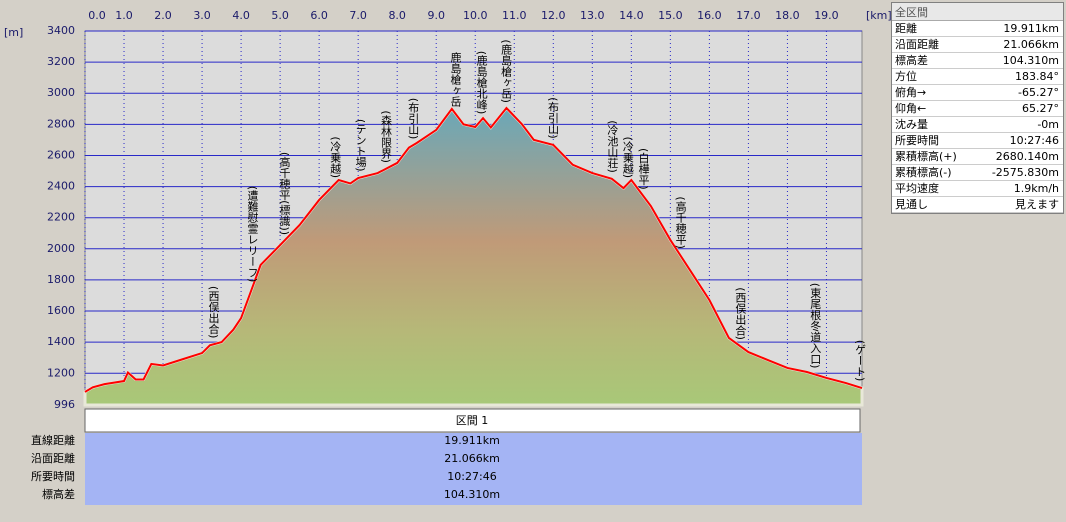 The width and height of the screenshot is (1066, 522). I want to click on stats-value: -65.27°, so click(1038, 92).